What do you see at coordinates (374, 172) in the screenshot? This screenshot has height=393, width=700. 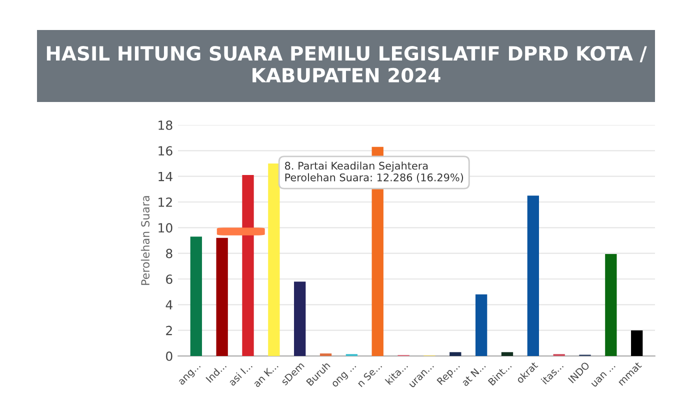 I see `annotation: 8. Partai Keadilan Sejahtera Perolehan Suara: 12.286 (16.29%)` at bounding box center [374, 172].